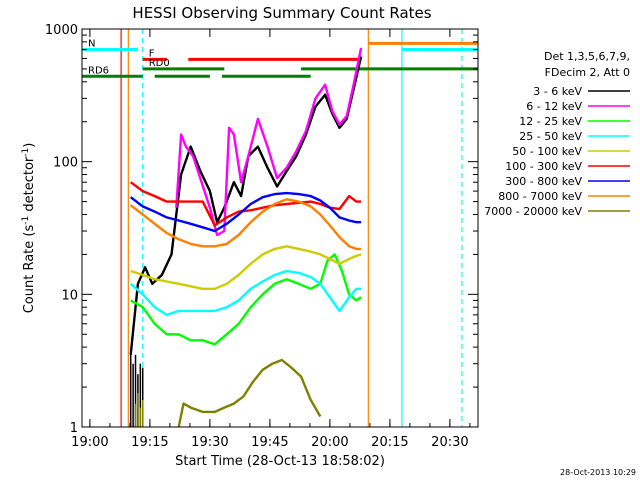  What do you see at coordinates (547, 151) in the screenshot?
I see `legend-label-4: 50 - 100 keV` at bounding box center [547, 151].